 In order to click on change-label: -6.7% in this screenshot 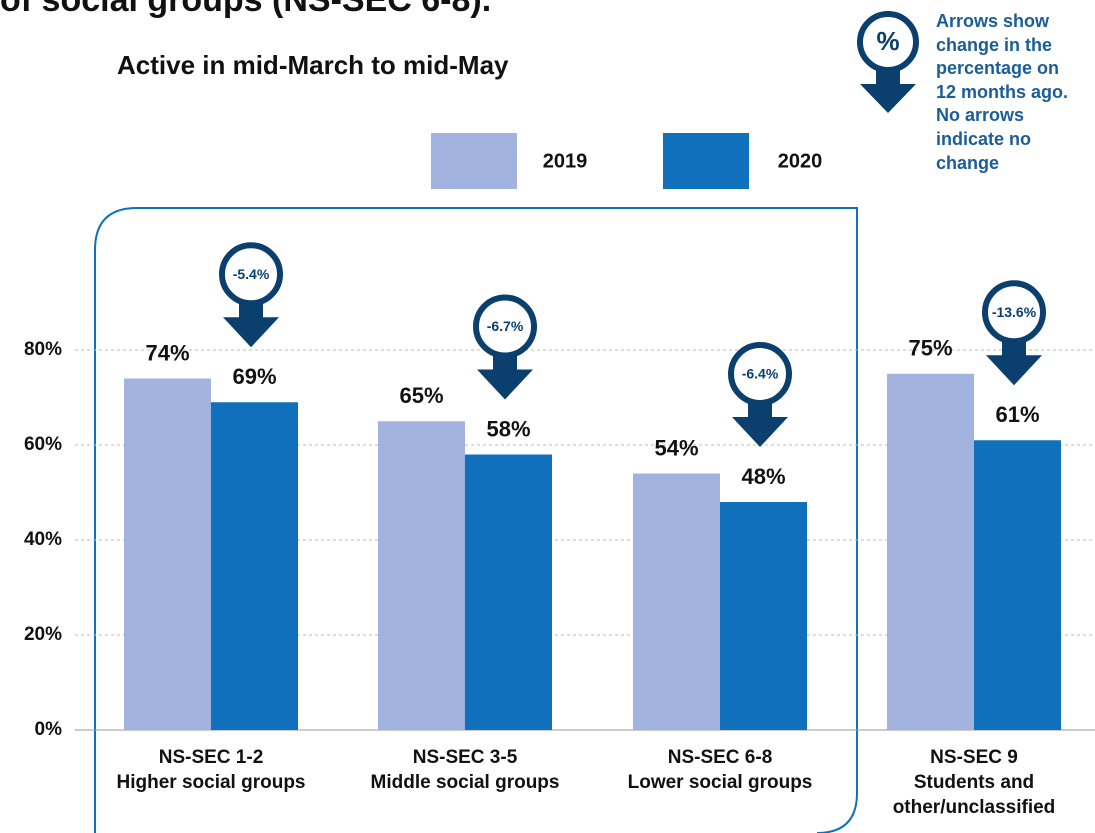, I will do `click(505, 326)`.